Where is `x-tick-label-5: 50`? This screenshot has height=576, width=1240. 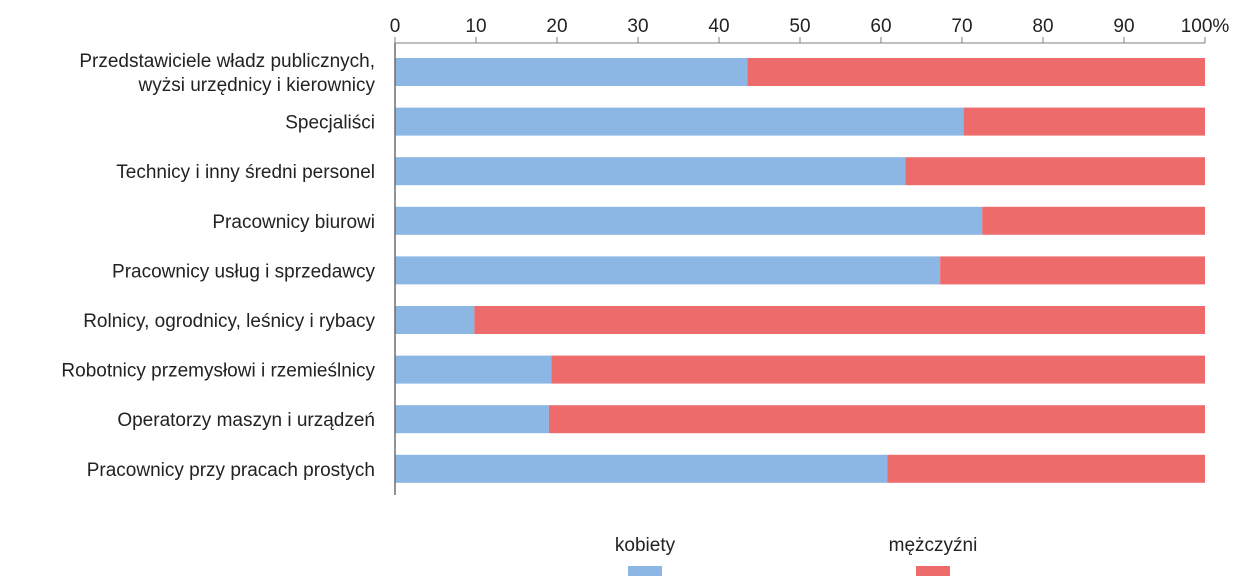
x-tick-label-5: 50 is located at coordinates (799, 26).